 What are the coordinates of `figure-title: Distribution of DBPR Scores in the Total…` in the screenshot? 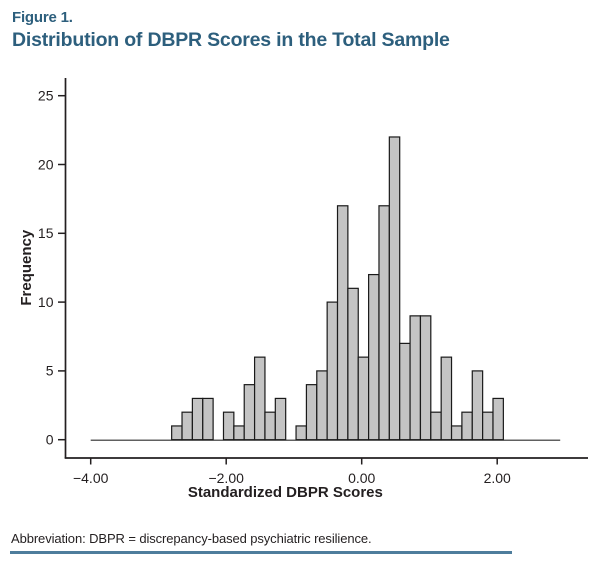 It's located at (231, 40).